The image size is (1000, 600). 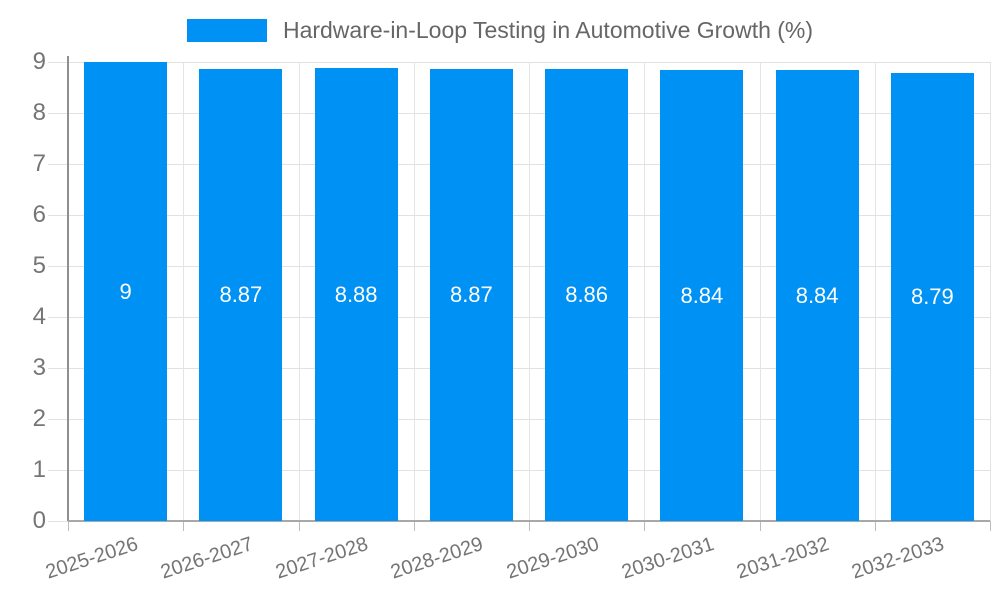 I want to click on y-tick-label: 6, so click(x=39, y=214).